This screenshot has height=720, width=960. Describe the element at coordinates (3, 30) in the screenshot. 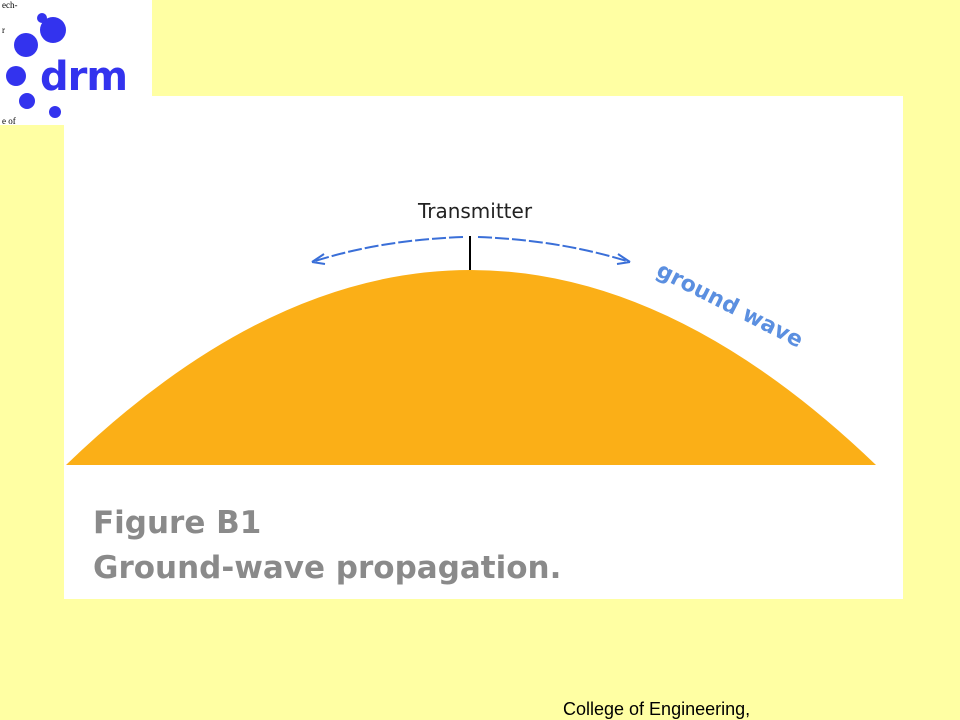

I see `logo-fragment: r` at that location.